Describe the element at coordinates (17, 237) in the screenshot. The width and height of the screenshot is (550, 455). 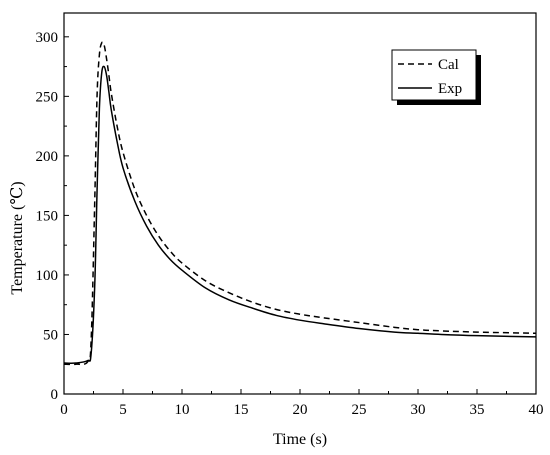
I see `y-axis-label: Temperature (℃)` at that location.